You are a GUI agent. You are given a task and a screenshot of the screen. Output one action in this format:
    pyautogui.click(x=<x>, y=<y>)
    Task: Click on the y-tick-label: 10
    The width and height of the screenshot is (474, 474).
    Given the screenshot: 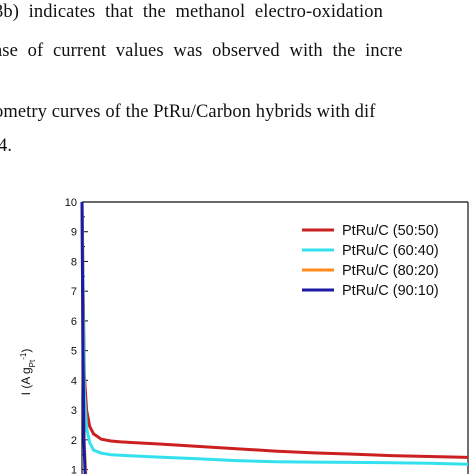 What is the action you would take?
    pyautogui.click(x=71, y=203)
    